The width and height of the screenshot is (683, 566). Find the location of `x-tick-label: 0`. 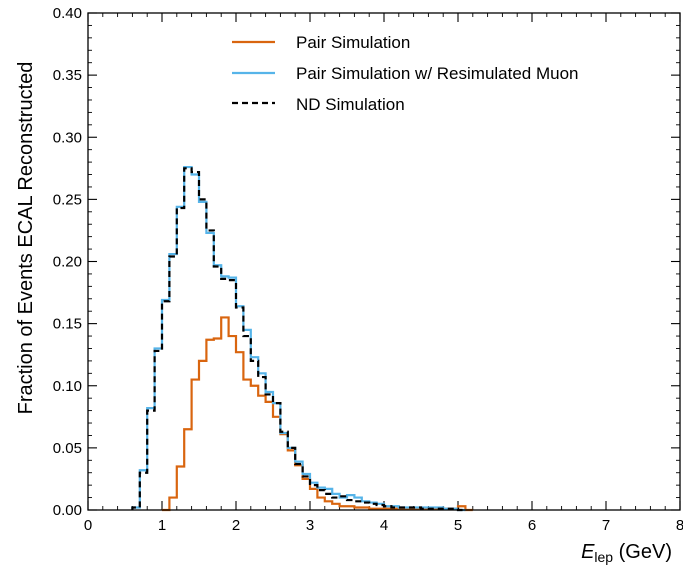

x-tick-label: 0 is located at coordinates (88, 525).